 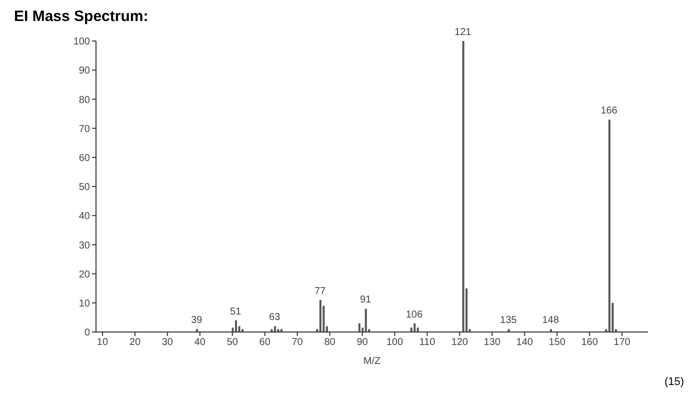 What do you see at coordinates (84, 304) in the screenshot?
I see `y-tick-label: 10` at bounding box center [84, 304].